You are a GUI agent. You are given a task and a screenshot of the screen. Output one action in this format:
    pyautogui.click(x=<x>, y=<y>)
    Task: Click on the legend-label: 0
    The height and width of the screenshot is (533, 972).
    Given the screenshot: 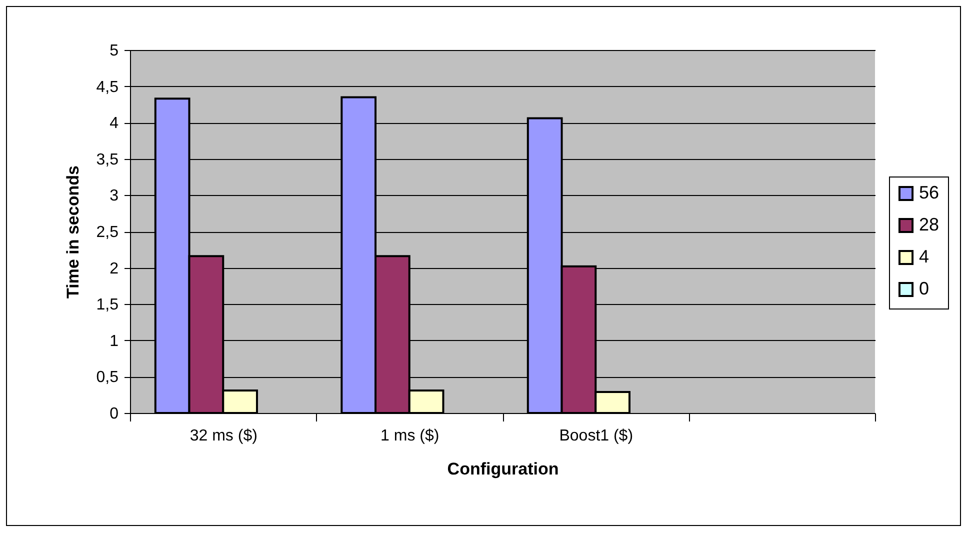 What is the action you would take?
    pyautogui.click(x=924, y=288)
    